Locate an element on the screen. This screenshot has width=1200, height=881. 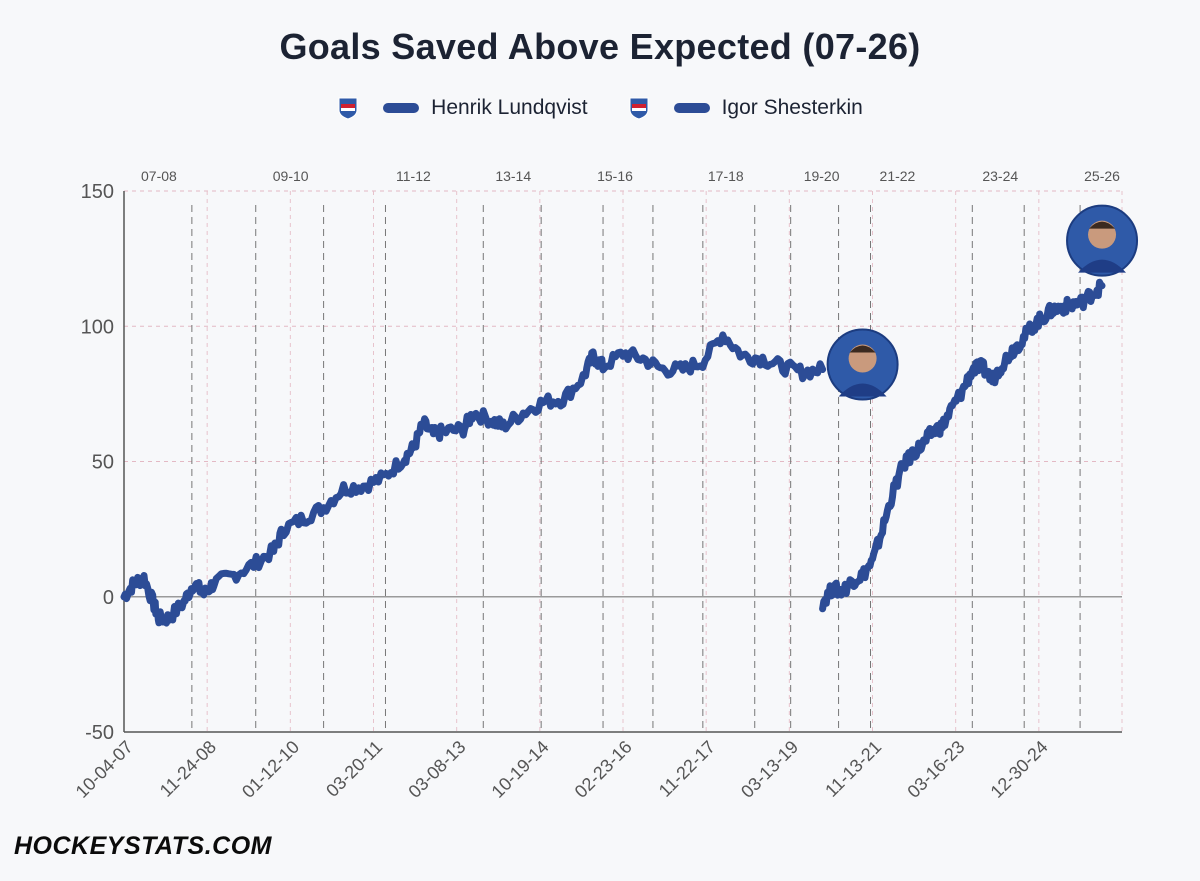
watermark: HOCKEYSTATS.COM is located at coordinates (143, 846).